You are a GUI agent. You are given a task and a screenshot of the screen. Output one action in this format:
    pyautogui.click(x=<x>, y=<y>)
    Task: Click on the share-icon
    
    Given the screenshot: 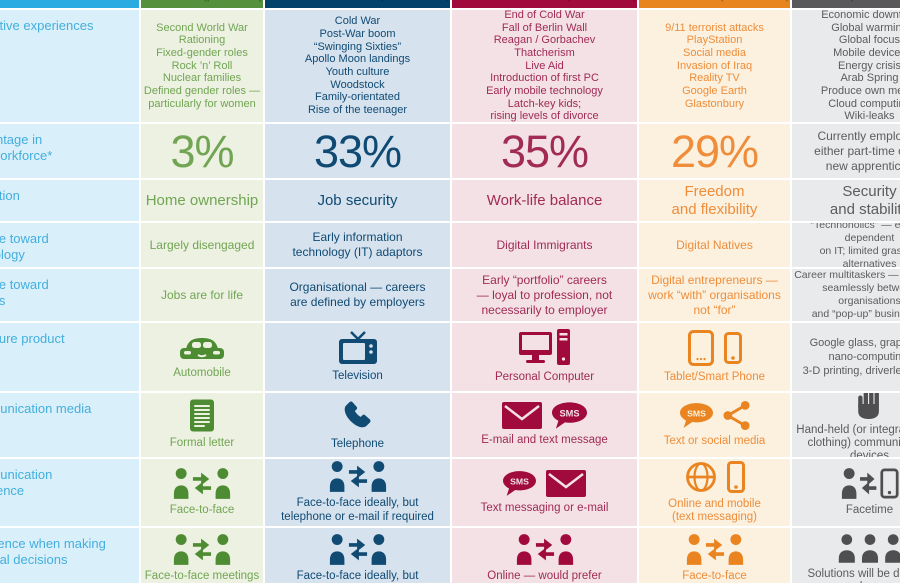 What is the action you would take?
    pyautogui.click(x=736, y=416)
    